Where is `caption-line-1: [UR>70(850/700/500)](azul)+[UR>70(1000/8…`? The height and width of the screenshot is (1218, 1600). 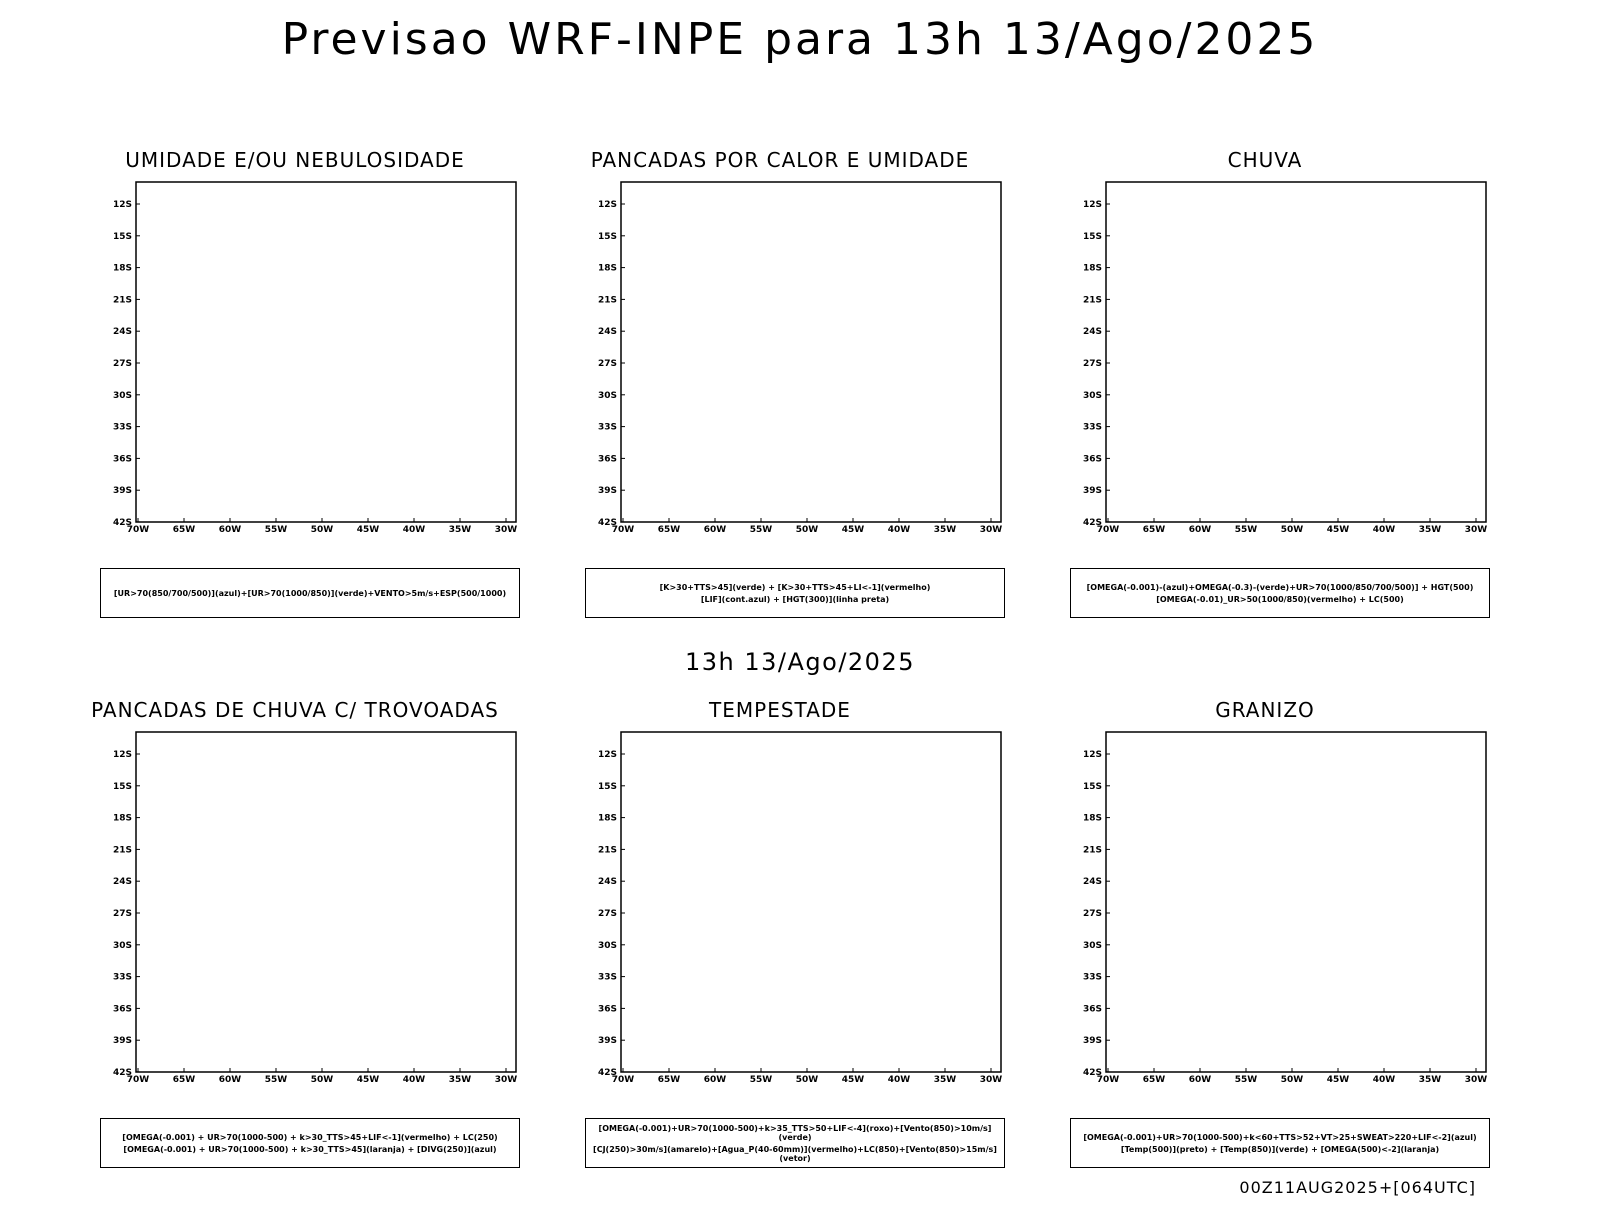 caption-line-1: [UR>70(850/700/500)](azul)+[UR>70(1000/8… is located at coordinates (310, 593).